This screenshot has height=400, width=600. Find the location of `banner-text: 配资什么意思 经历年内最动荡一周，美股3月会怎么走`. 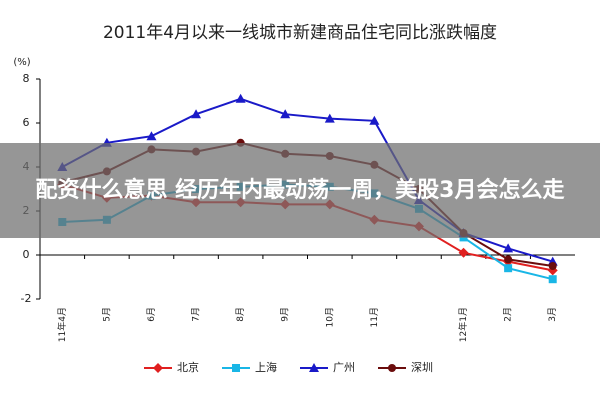

banner-text: 配资什么意思 经历年内最动荡一周，美股3月会怎么走 is located at coordinates (300, 190).